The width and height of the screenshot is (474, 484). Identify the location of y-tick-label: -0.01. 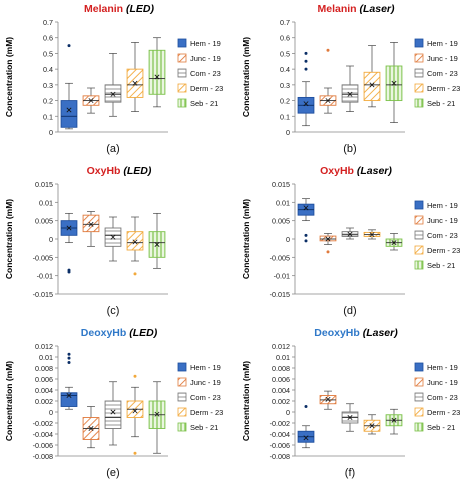
(282, 276).